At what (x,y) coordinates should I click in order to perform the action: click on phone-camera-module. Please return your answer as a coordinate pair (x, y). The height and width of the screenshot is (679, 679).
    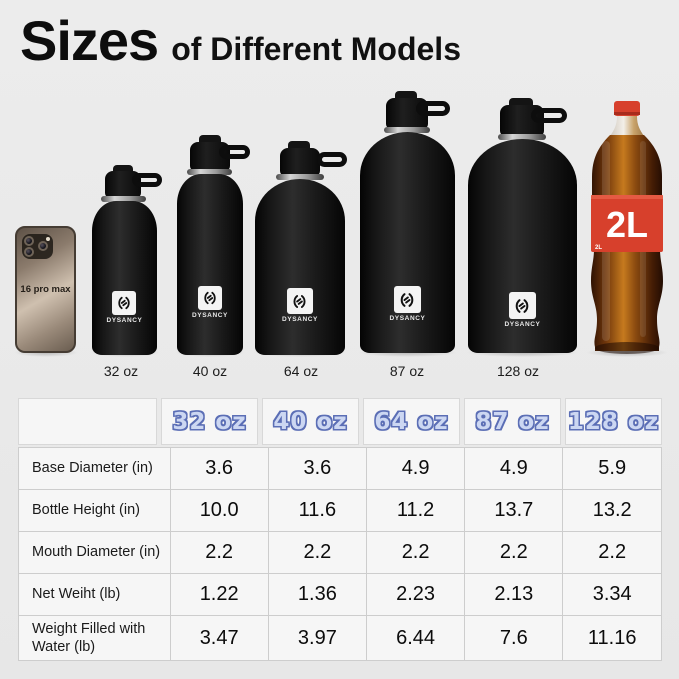
    Looking at the image, I should click on (37, 246).